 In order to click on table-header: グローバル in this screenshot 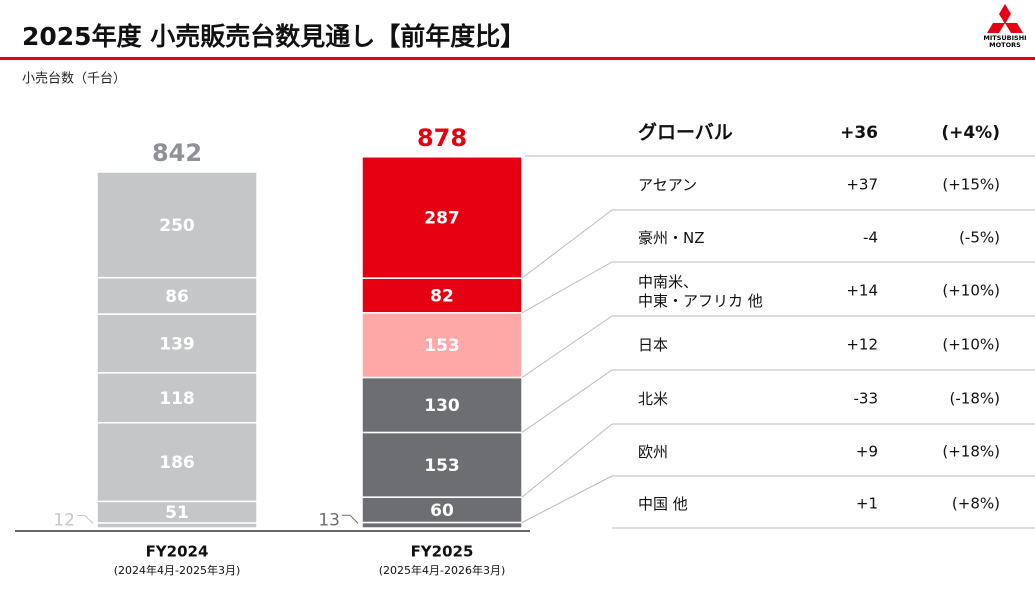, I will do `click(685, 132)`.